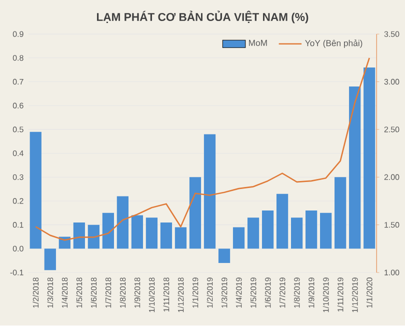  What do you see at coordinates (333, 44) in the screenshot?
I see `legend-label: YoY (Bên phải)` at bounding box center [333, 44].